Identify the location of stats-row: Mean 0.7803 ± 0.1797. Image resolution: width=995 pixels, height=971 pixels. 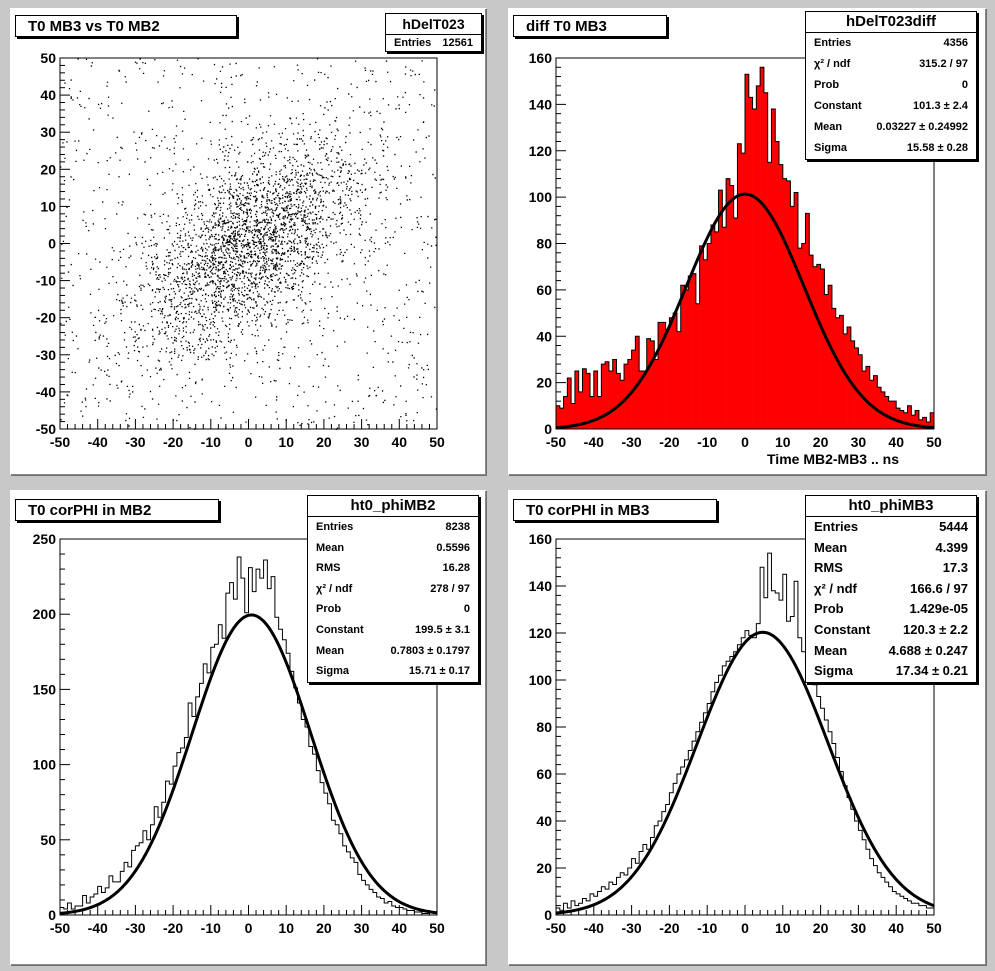
(393, 651).